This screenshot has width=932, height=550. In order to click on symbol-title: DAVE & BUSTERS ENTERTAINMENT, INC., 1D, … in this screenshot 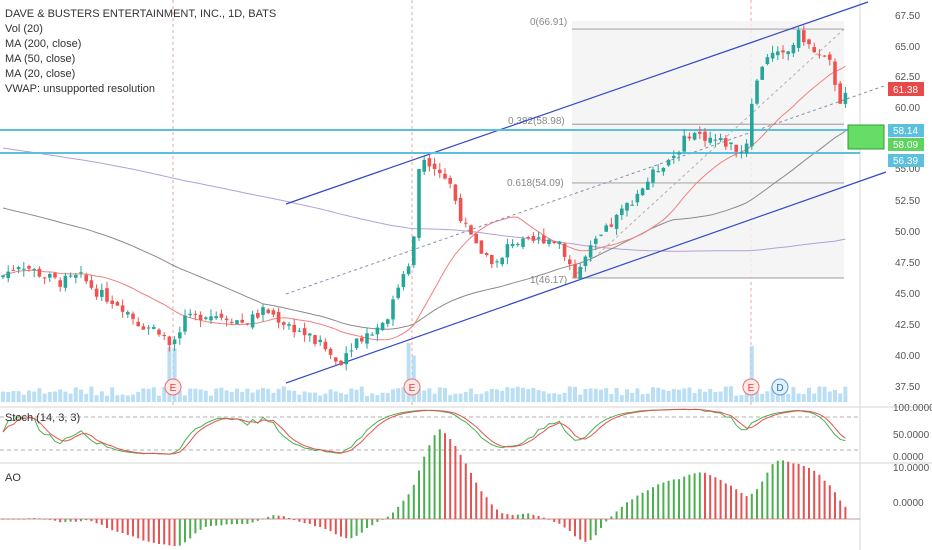, I will do `click(141, 14)`.